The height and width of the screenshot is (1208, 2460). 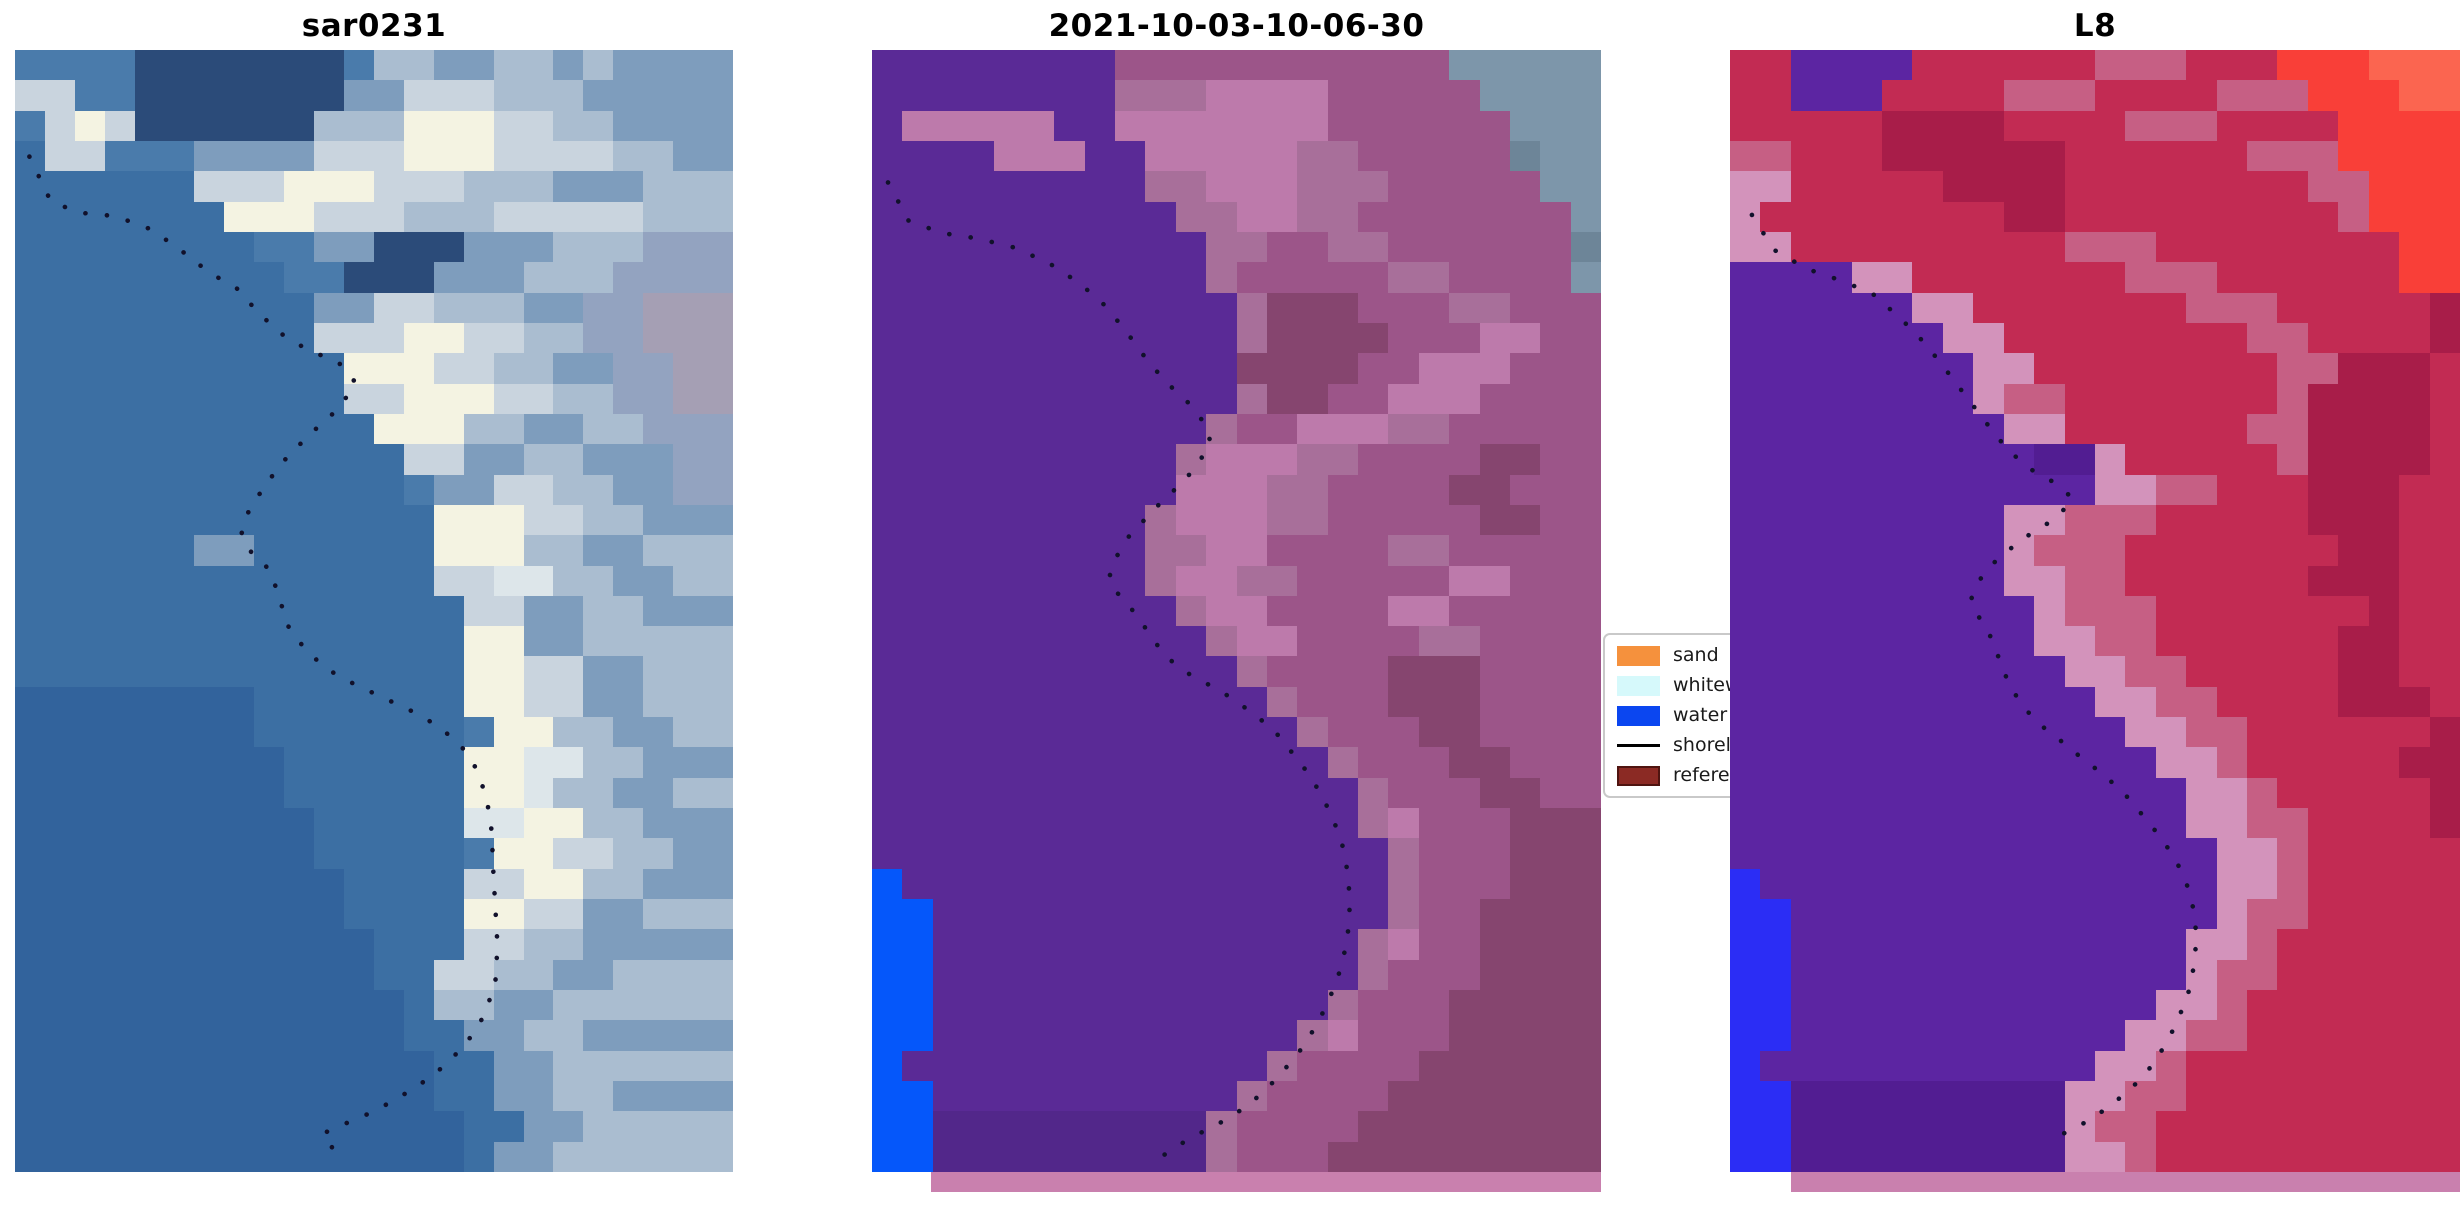 I want to click on panel-title-sar0231: sar0231, so click(x=374, y=26).